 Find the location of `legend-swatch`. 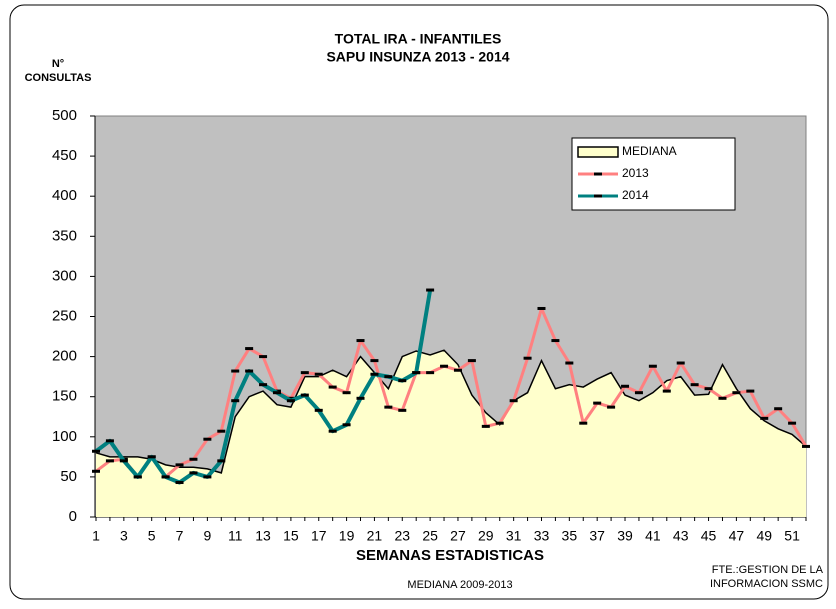

legend-swatch is located at coordinates (598, 152).